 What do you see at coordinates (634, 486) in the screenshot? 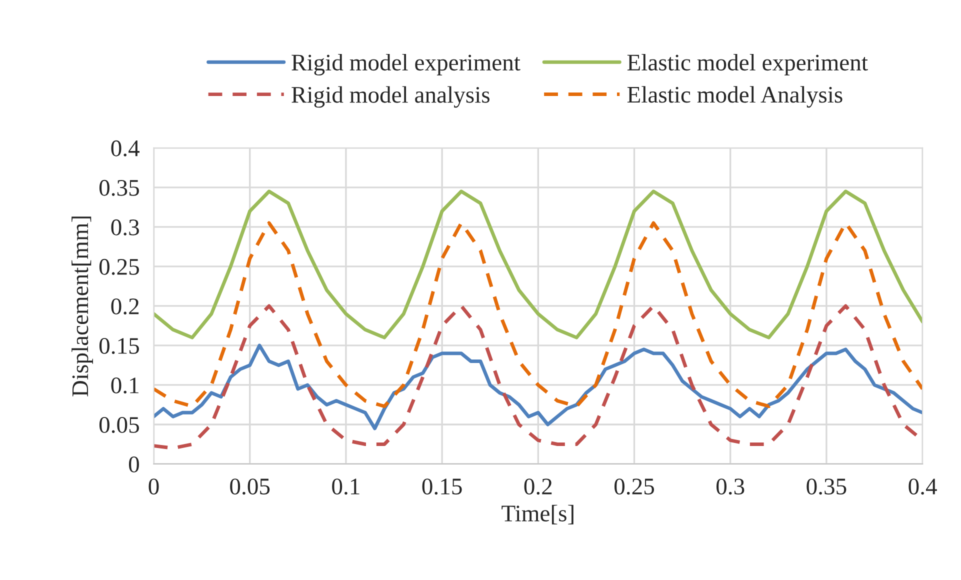
I see `x-tick-label: 0.25` at bounding box center [634, 486].